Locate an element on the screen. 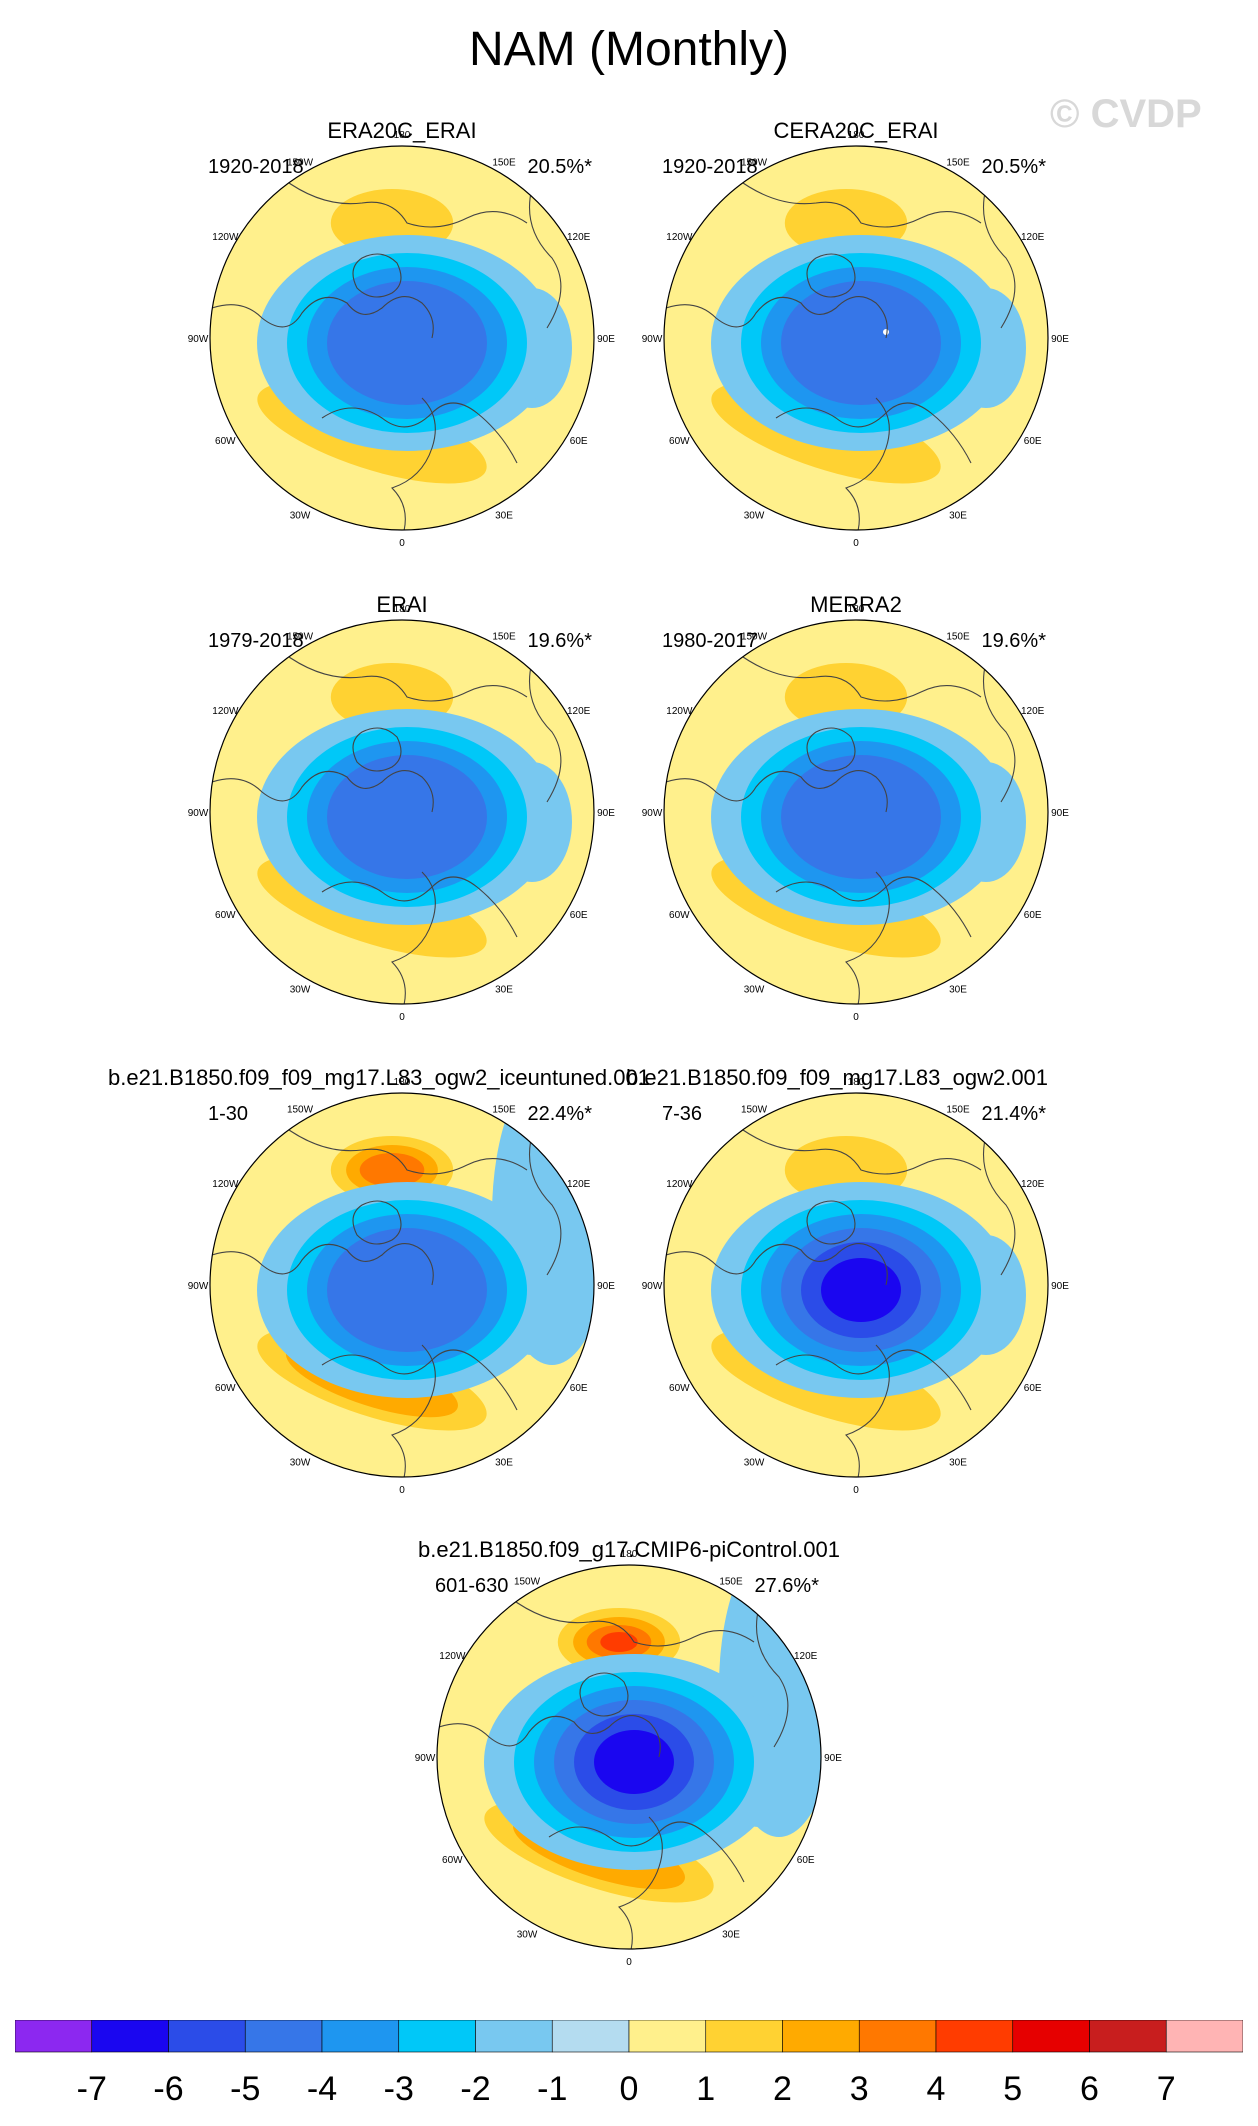  panel-title: ERA20C_ERAI is located at coordinates (402, 130).